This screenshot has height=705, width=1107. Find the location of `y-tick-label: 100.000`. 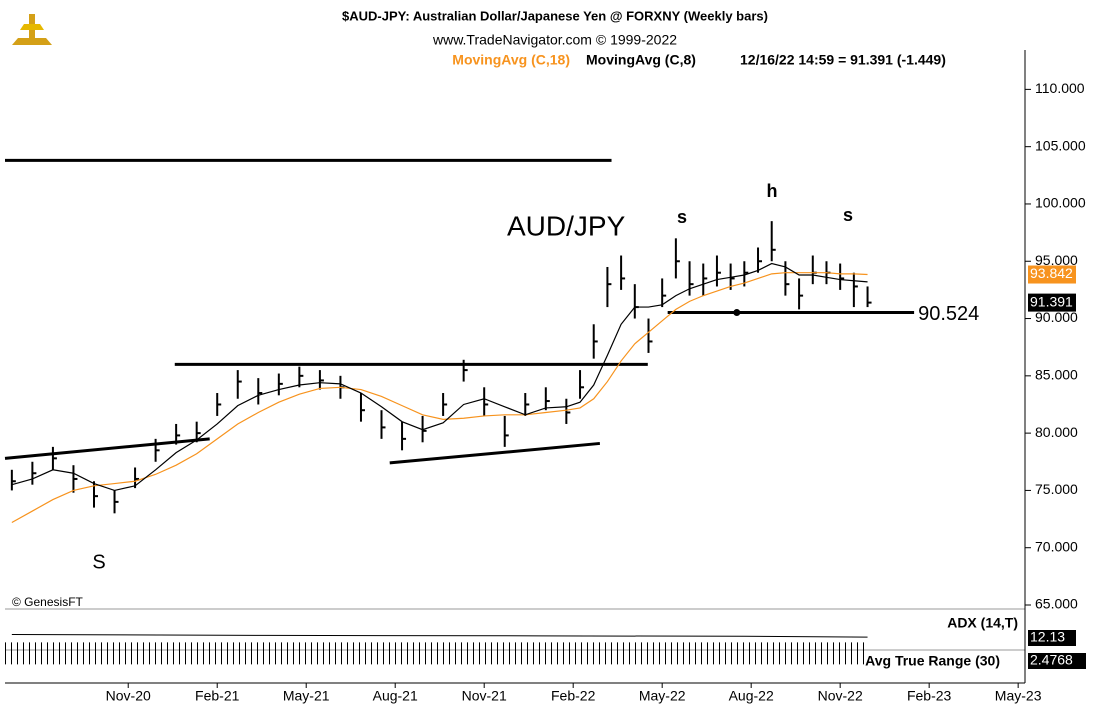

y-tick-label: 100.000 is located at coordinates (1060, 203).